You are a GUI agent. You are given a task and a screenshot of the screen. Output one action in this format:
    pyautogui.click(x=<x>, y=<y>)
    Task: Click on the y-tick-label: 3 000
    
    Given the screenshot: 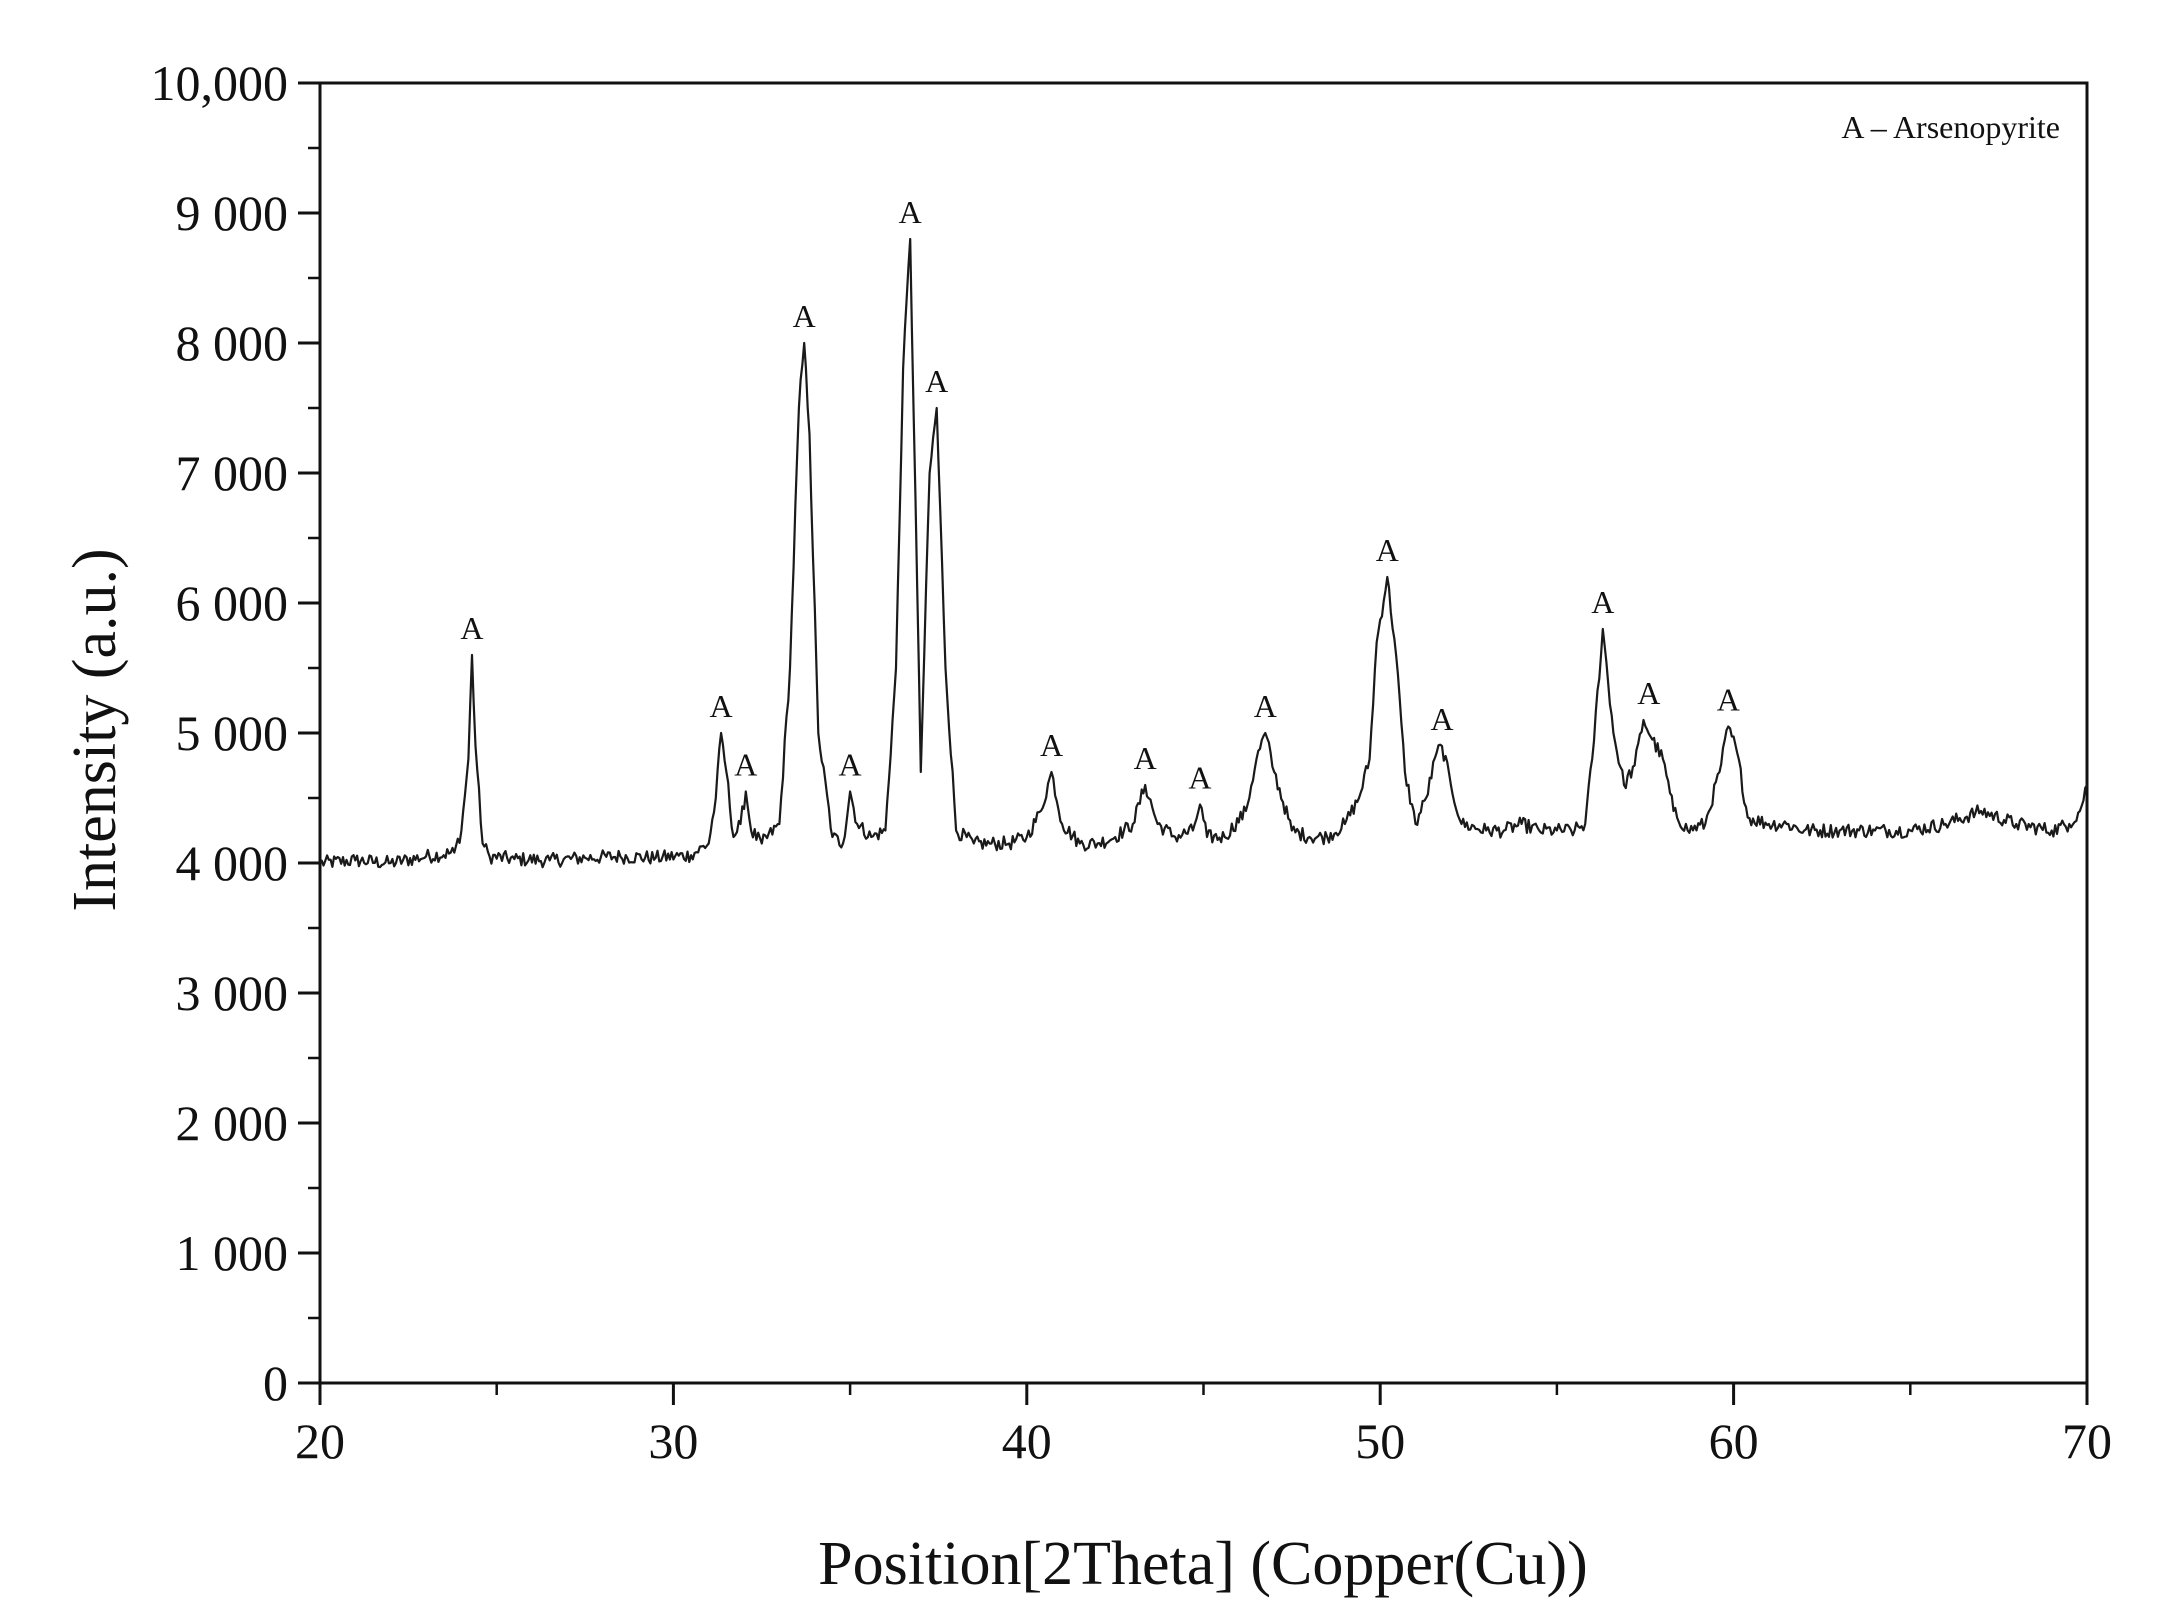 What is the action you would take?
    pyautogui.click(x=232, y=993)
    